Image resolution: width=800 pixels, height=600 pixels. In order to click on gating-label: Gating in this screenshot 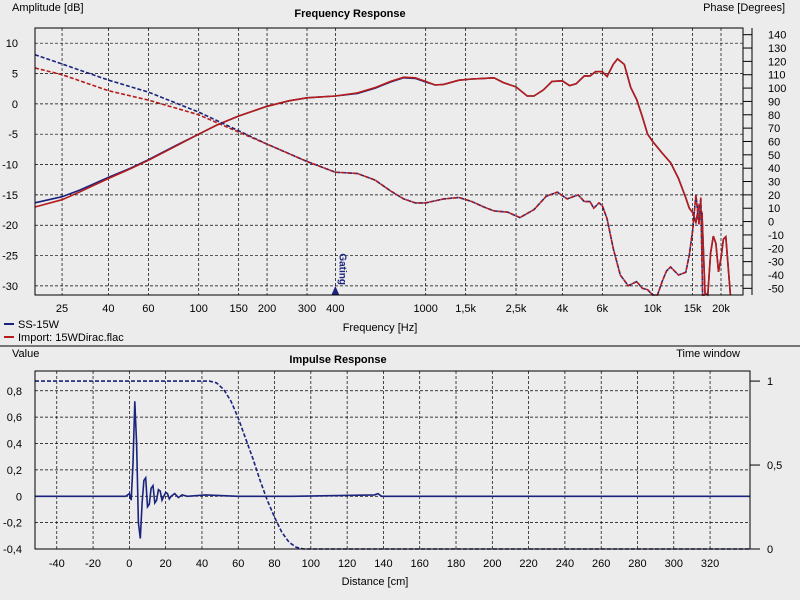, I will do `click(341, 269)`.